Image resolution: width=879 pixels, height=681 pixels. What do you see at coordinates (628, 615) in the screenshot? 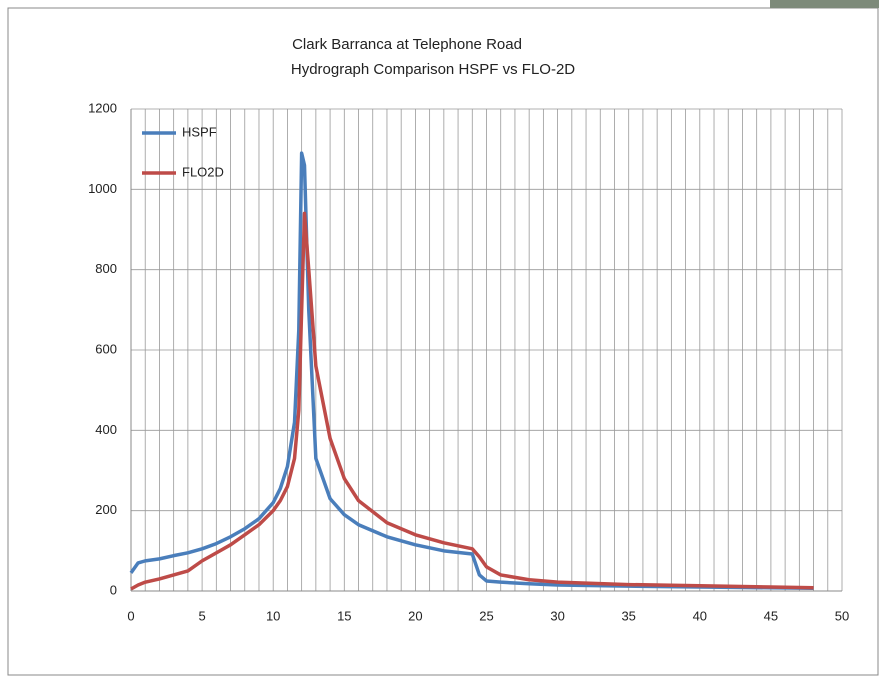
I see `x-tick-label: 35` at bounding box center [628, 615].